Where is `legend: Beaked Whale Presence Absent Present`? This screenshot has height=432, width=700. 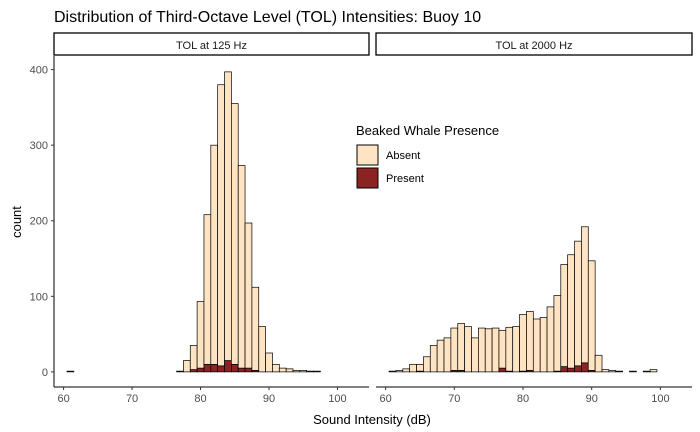 legend: Beaked Whale Presence Absent Present is located at coordinates (427, 156).